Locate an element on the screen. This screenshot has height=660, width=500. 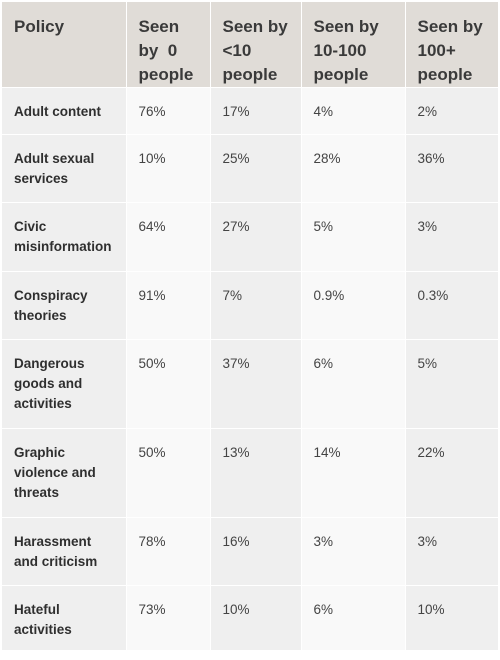
table-row: Conspiracy theories 91% 7% 0.9% 0.3% is located at coordinates (250, 305).